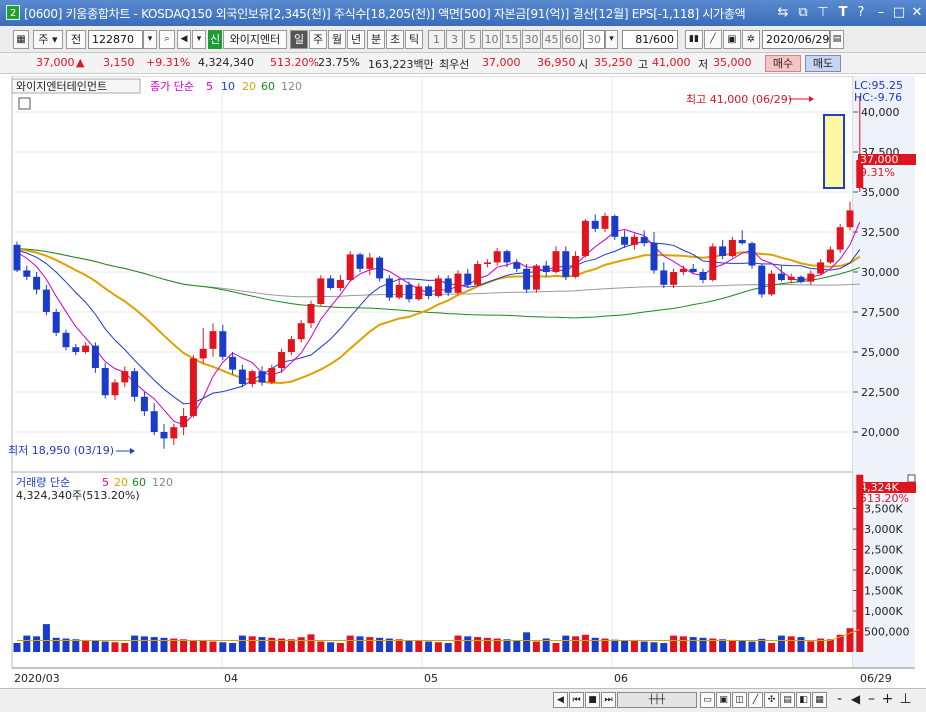 Image resolution: width=926 pixels, height=712 pixels. Describe the element at coordinates (837, 39) in the screenshot. I see `calendar-icon: ▤` at that location.